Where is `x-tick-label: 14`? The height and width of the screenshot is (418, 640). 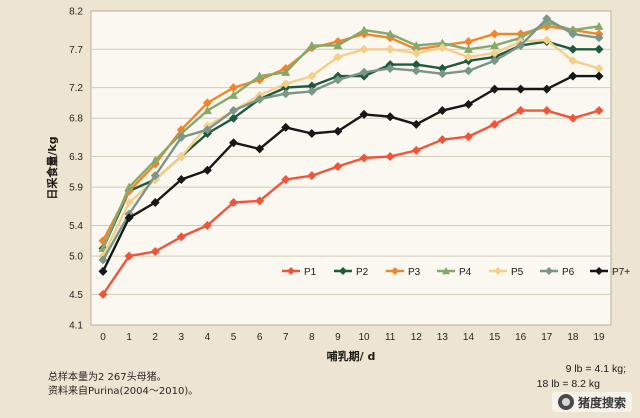
x-tick-label: 14 is located at coordinates (469, 337).